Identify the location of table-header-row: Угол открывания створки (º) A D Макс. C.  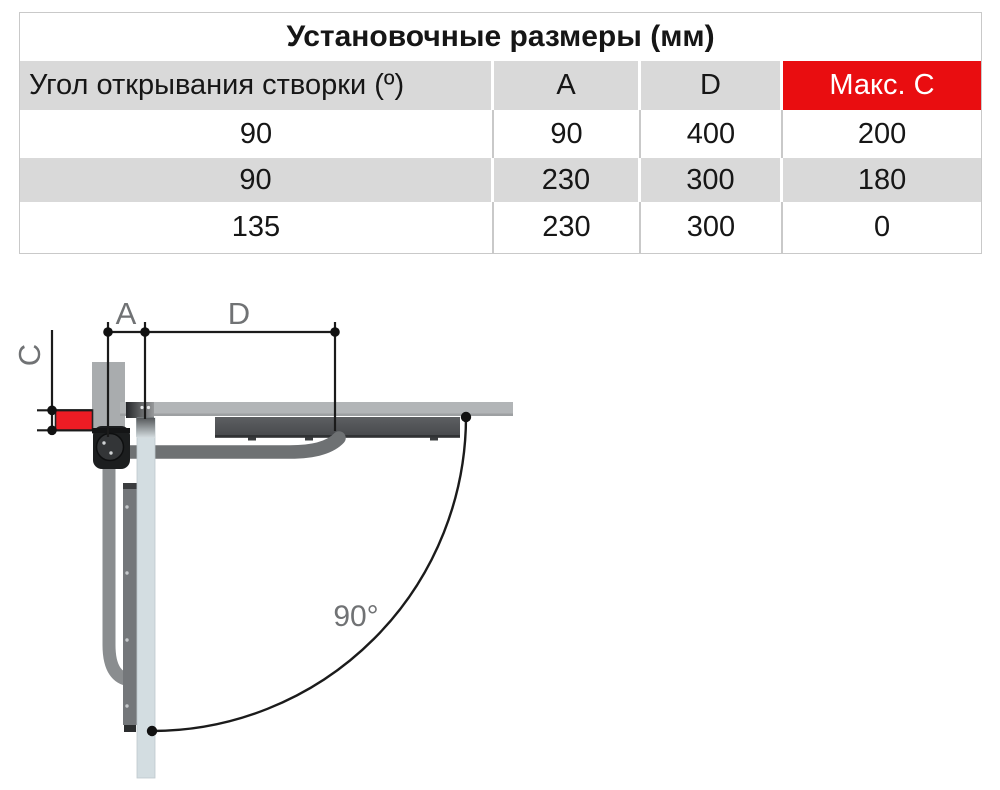
(501, 85).